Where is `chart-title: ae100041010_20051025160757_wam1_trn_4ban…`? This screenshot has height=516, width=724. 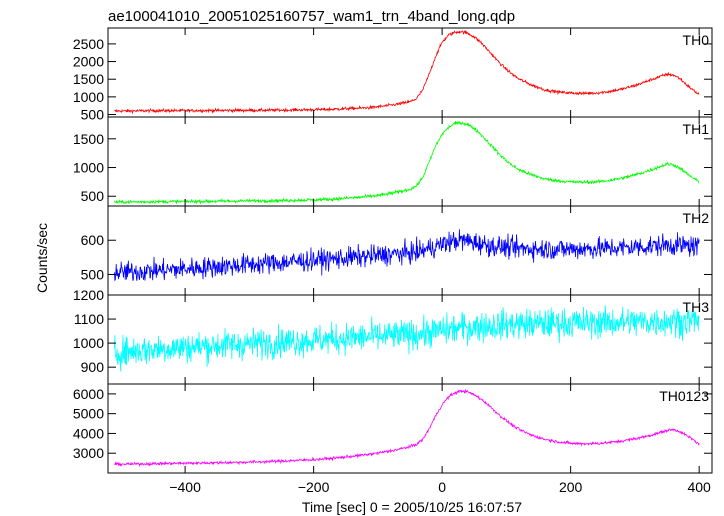 chart-title: ae100041010_20051025160757_wam1_trn_4ban… is located at coordinates (311, 16).